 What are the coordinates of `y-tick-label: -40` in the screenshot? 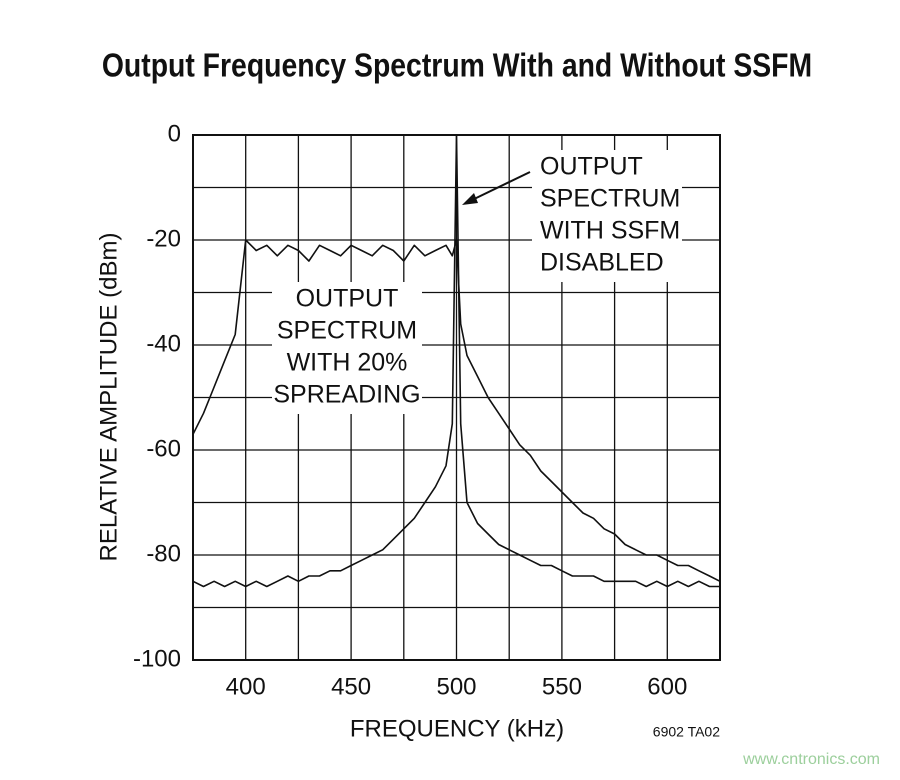 It's located at (163, 343).